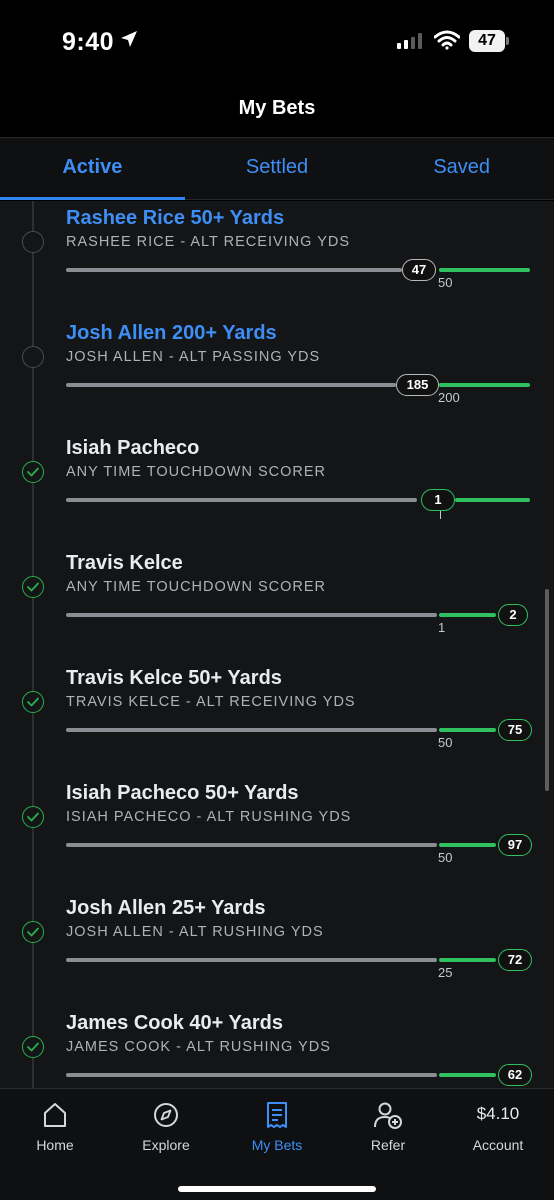  I want to click on receipt-icon, so click(277, 1116).